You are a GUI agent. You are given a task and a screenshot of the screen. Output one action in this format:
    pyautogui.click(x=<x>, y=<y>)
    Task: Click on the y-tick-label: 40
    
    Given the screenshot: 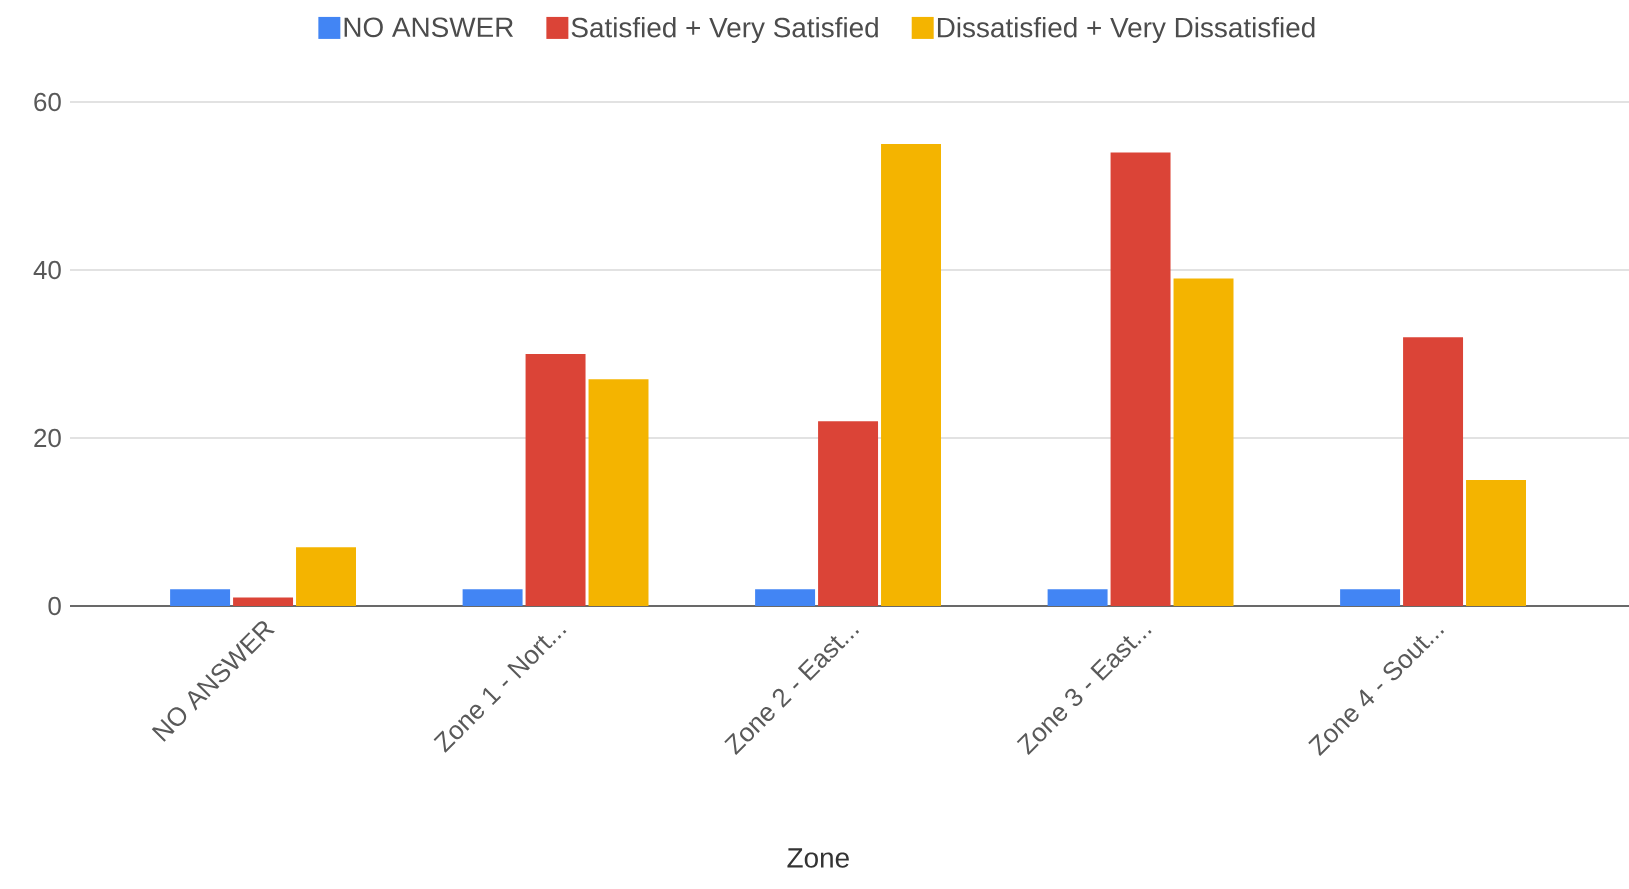 What is the action you would take?
    pyautogui.click(x=47, y=270)
    